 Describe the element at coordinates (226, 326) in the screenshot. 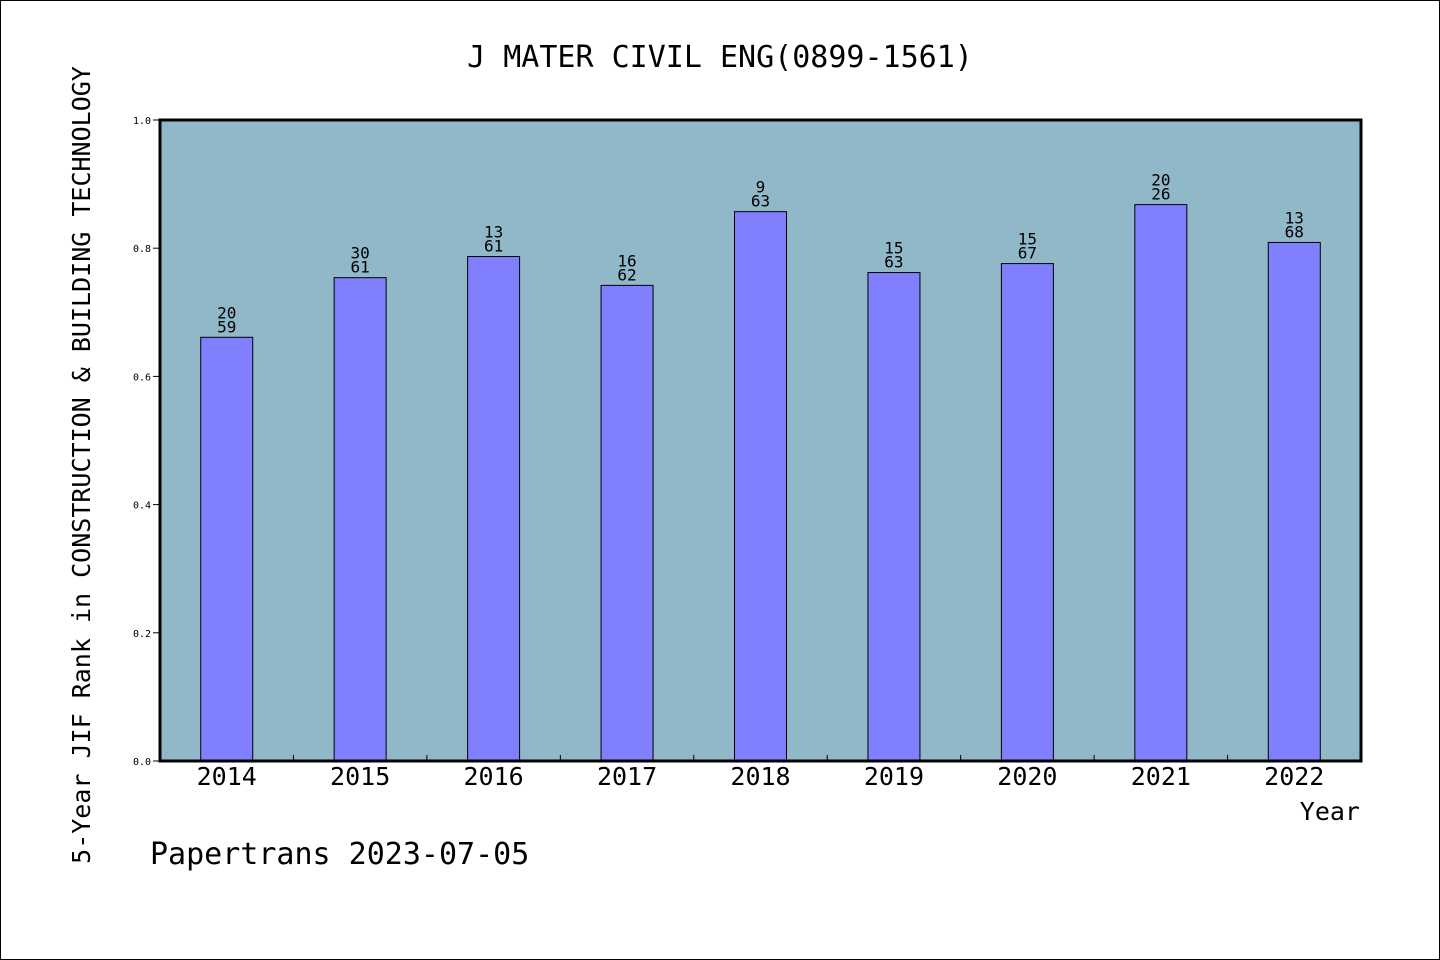

I see `total-label: 59` at that location.